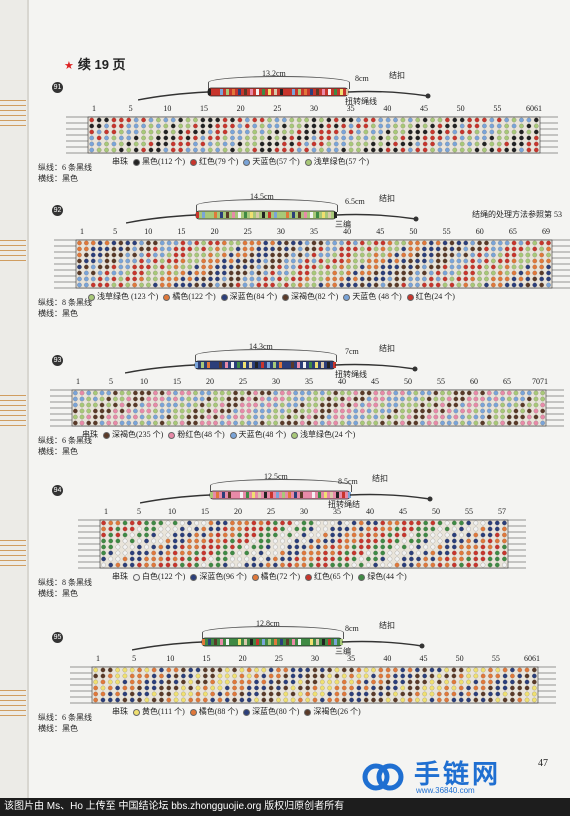 This screenshot has height=816, width=570. What do you see at coordinates (458, 774) in the screenshot?
I see `logo-text: 手链网` at bounding box center [458, 774].